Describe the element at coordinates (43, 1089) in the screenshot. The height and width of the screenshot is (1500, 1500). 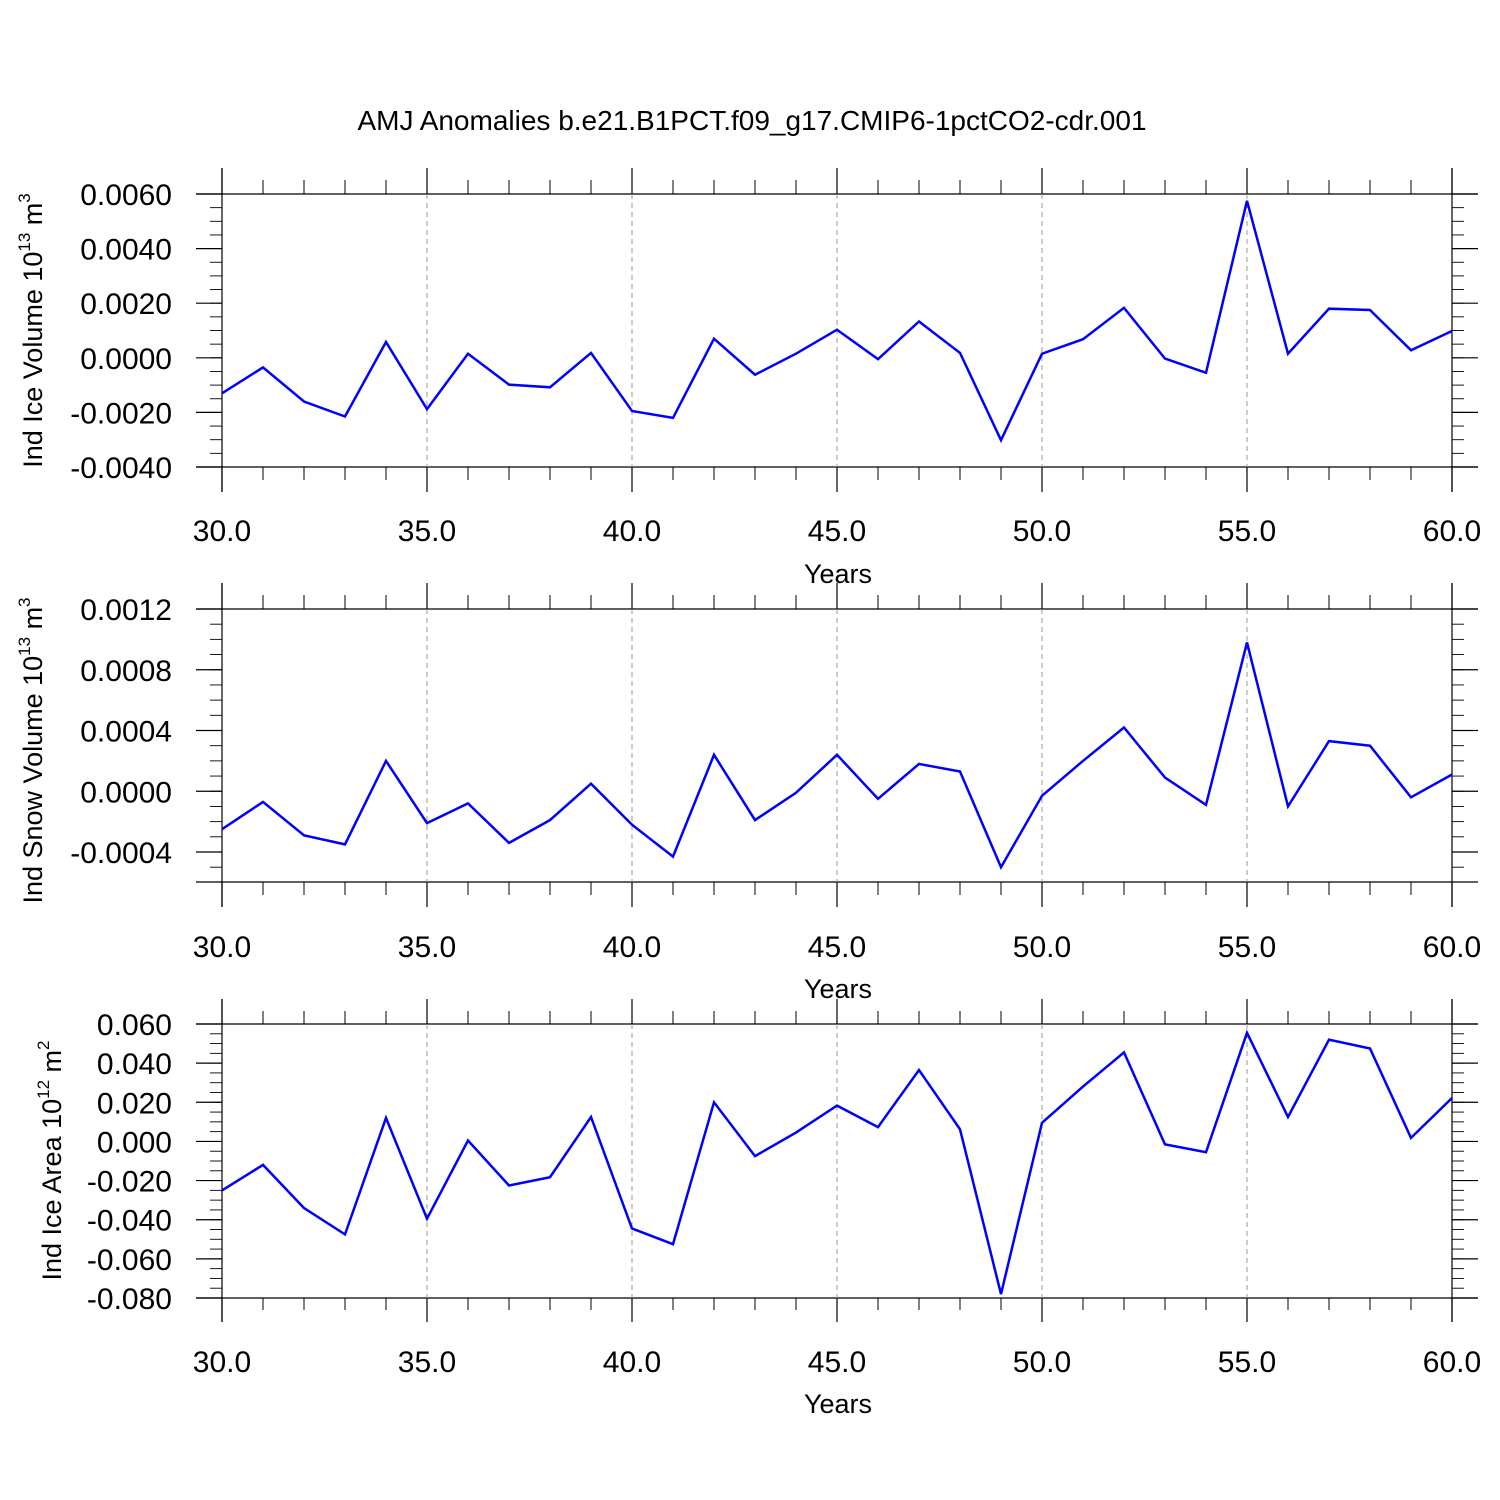
I see `y-axis-title-exponent: 12` at that location.